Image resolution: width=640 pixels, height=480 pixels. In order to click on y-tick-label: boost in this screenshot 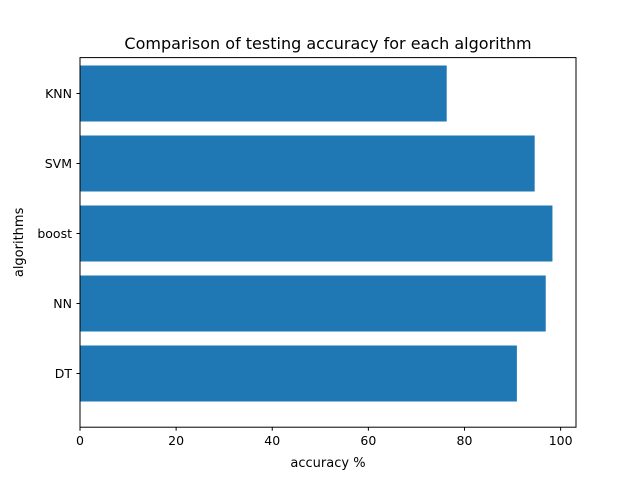, I will do `click(54, 233)`.